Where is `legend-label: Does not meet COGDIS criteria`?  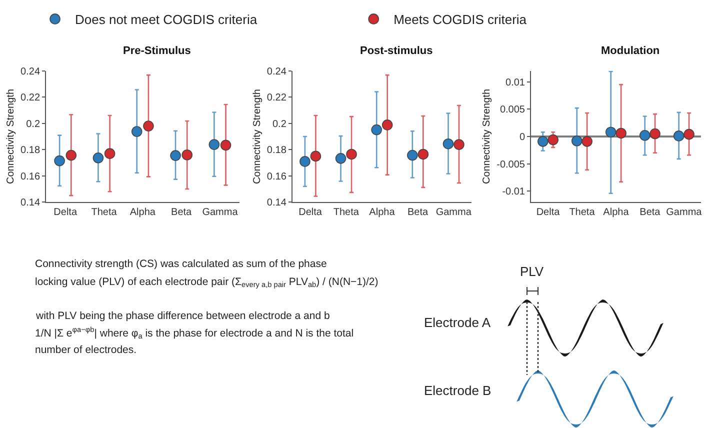
legend-label: Does not meet COGDIS criteria is located at coordinates (166, 20).